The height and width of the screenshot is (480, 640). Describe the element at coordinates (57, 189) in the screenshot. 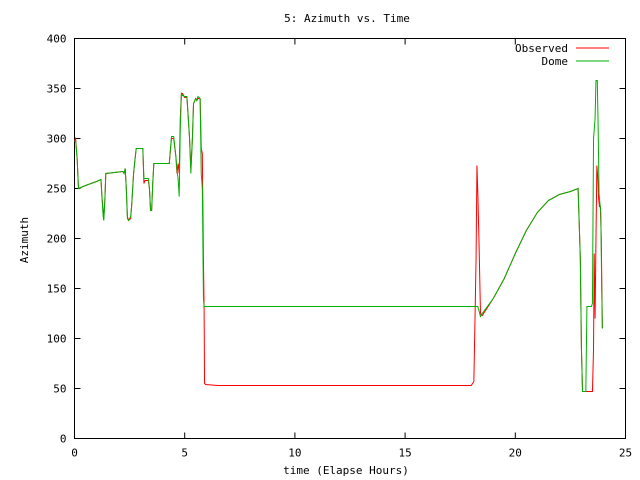

I see `y-tick-label: 250` at that location.